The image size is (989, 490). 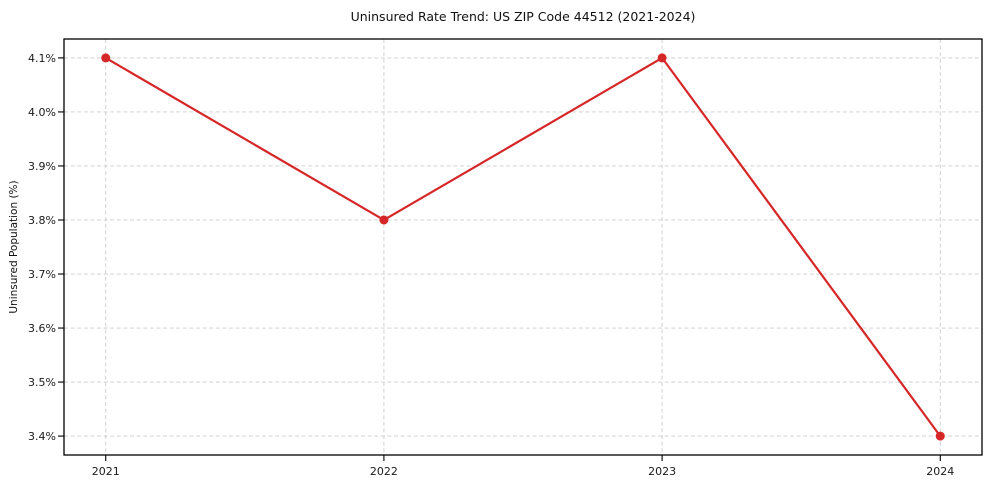 What do you see at coordinates (940, 436) in the screenshot?
I see `data-point-2024` at bounding box center [940, 436].